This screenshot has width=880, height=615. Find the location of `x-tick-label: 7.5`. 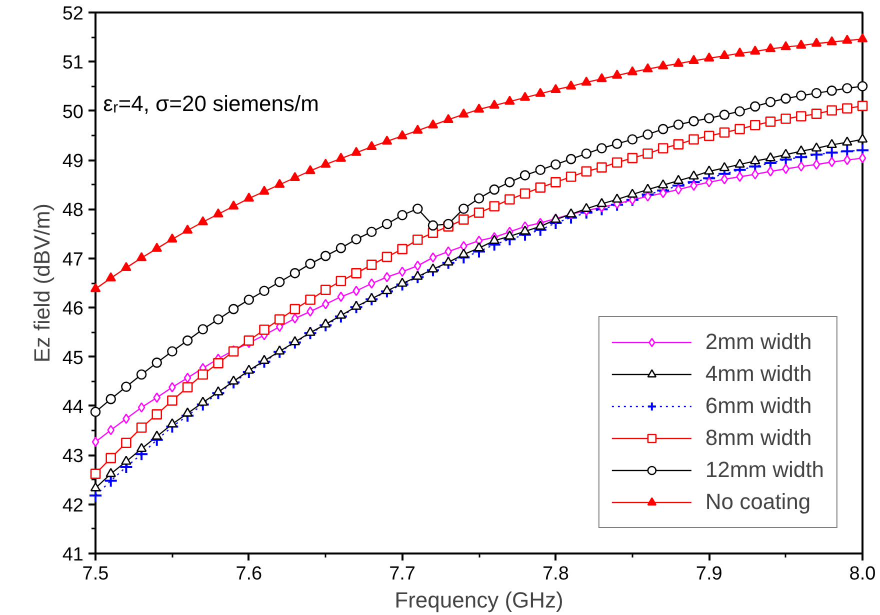

x-tick-label: 7.5 is located at coordinates (95, 574).